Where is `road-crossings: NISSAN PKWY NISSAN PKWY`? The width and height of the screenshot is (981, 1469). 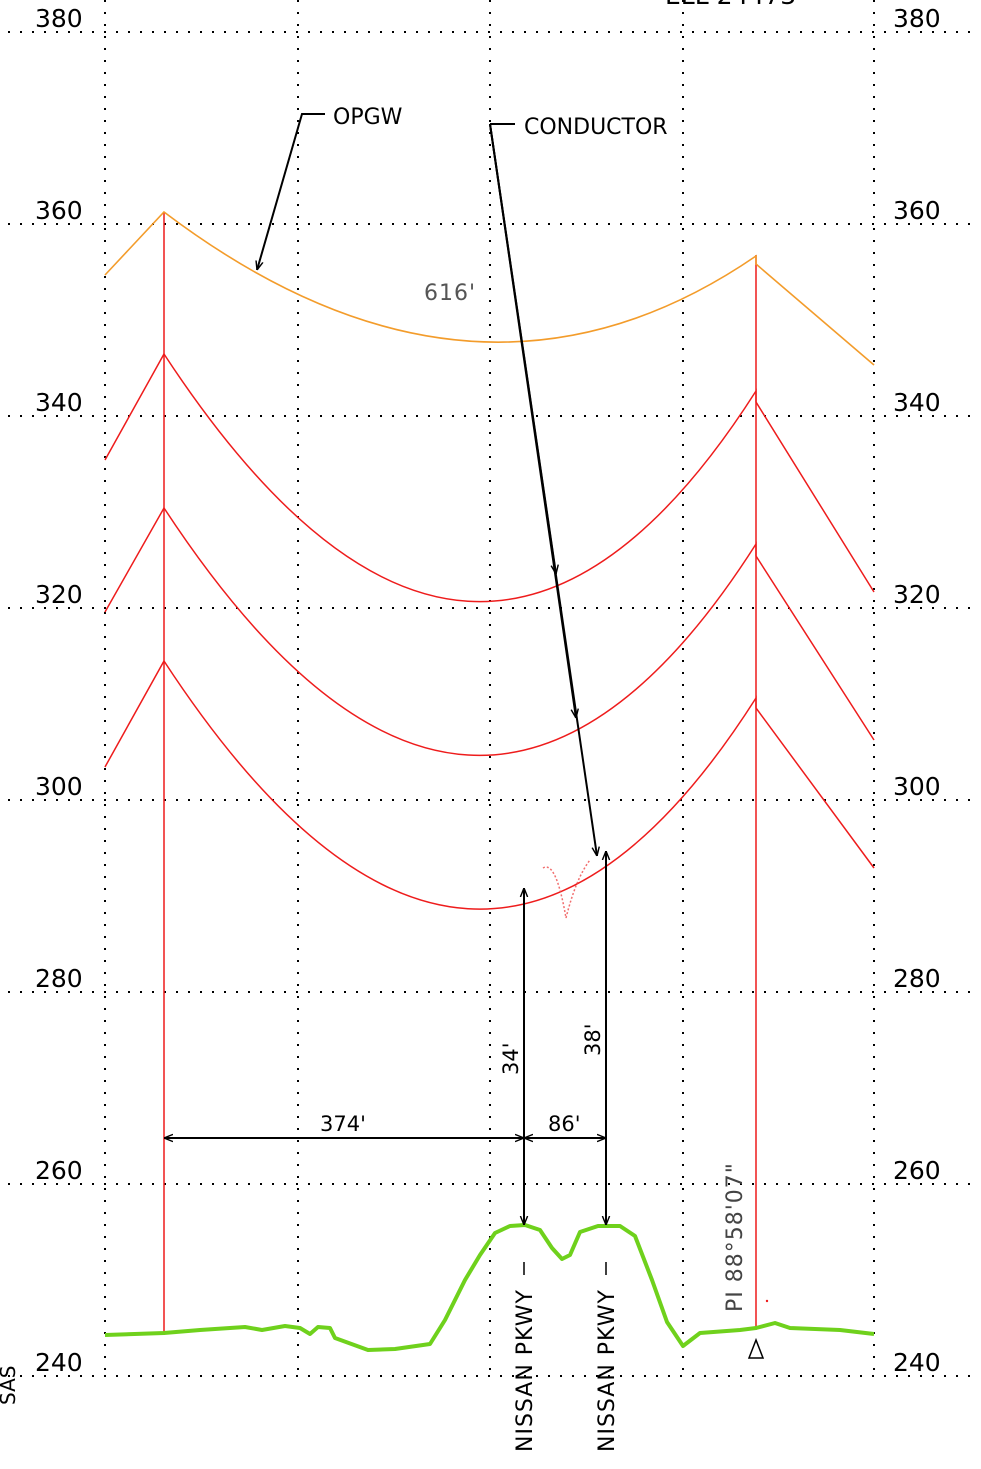
road-crossings: NISSAN PKWY NISSAN PKWY is located at coordinates (566, 1357).